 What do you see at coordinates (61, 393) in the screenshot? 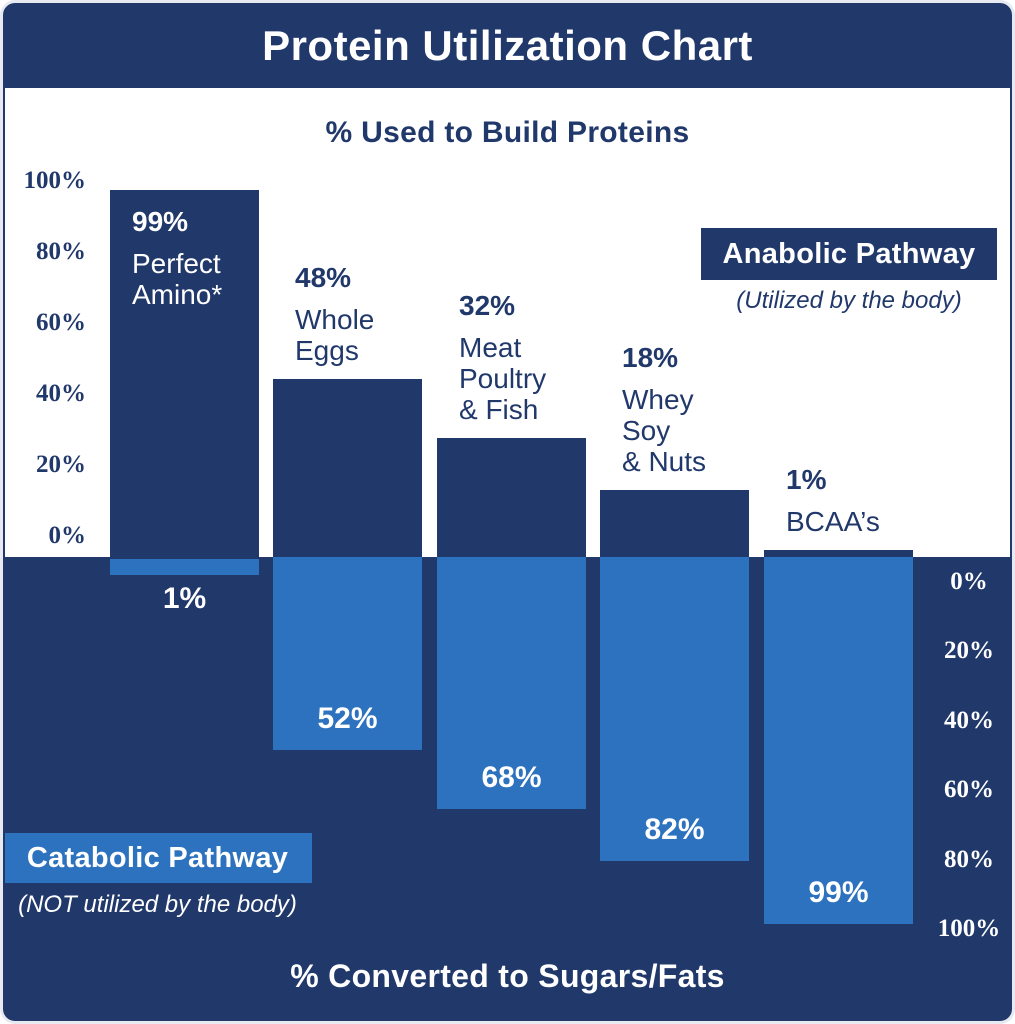
I see `upper-axis-tick: 40%` at bounding box center [61, 393].